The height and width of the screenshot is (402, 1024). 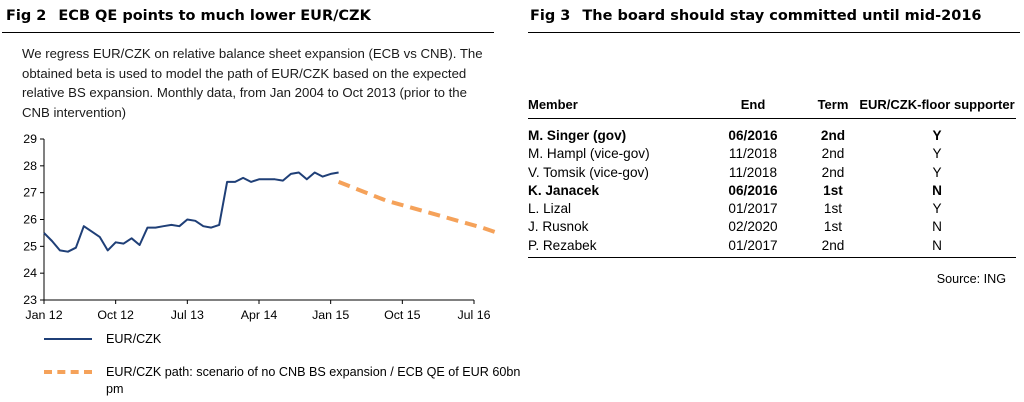 What do you see at coordinates (187, 315) in the screenshot?
I see `x-tick-label: Jul 13` at bounding box center [187, 315].